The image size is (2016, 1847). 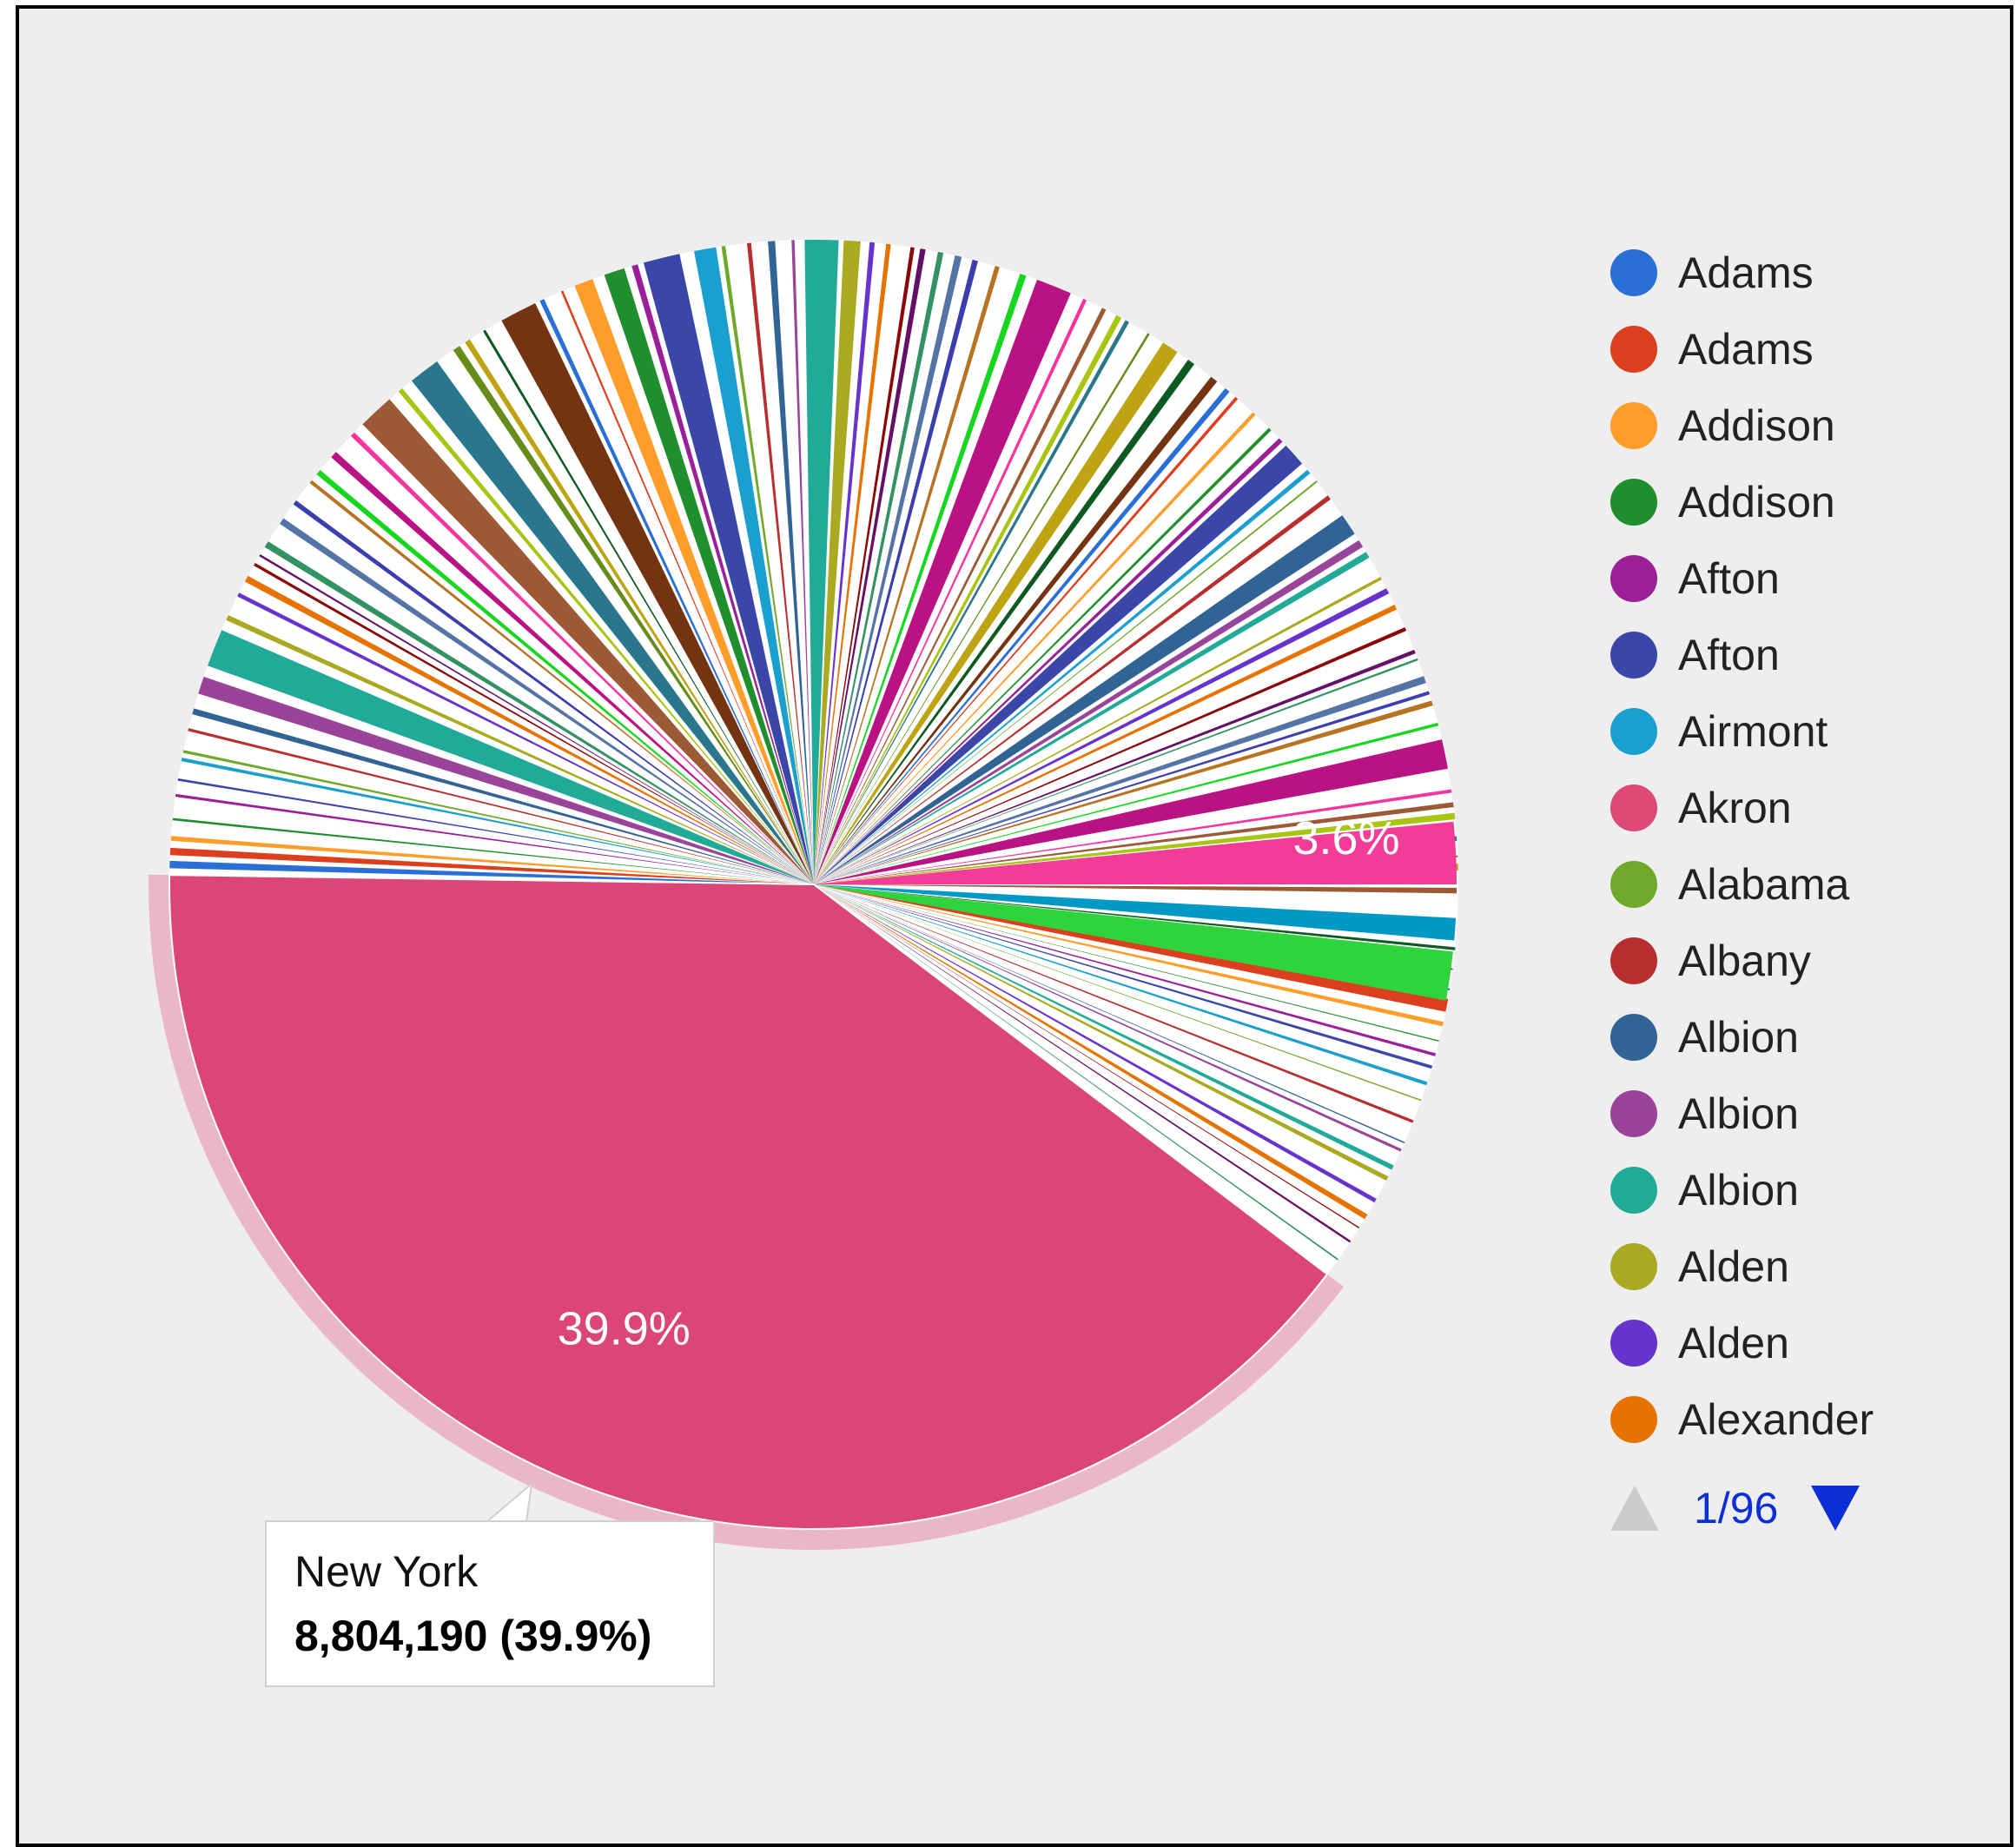 What do you see at coordinates (1634, 1508) in the screenshot?
I see `page-up-icon` at bounding box center [1634, 1508].